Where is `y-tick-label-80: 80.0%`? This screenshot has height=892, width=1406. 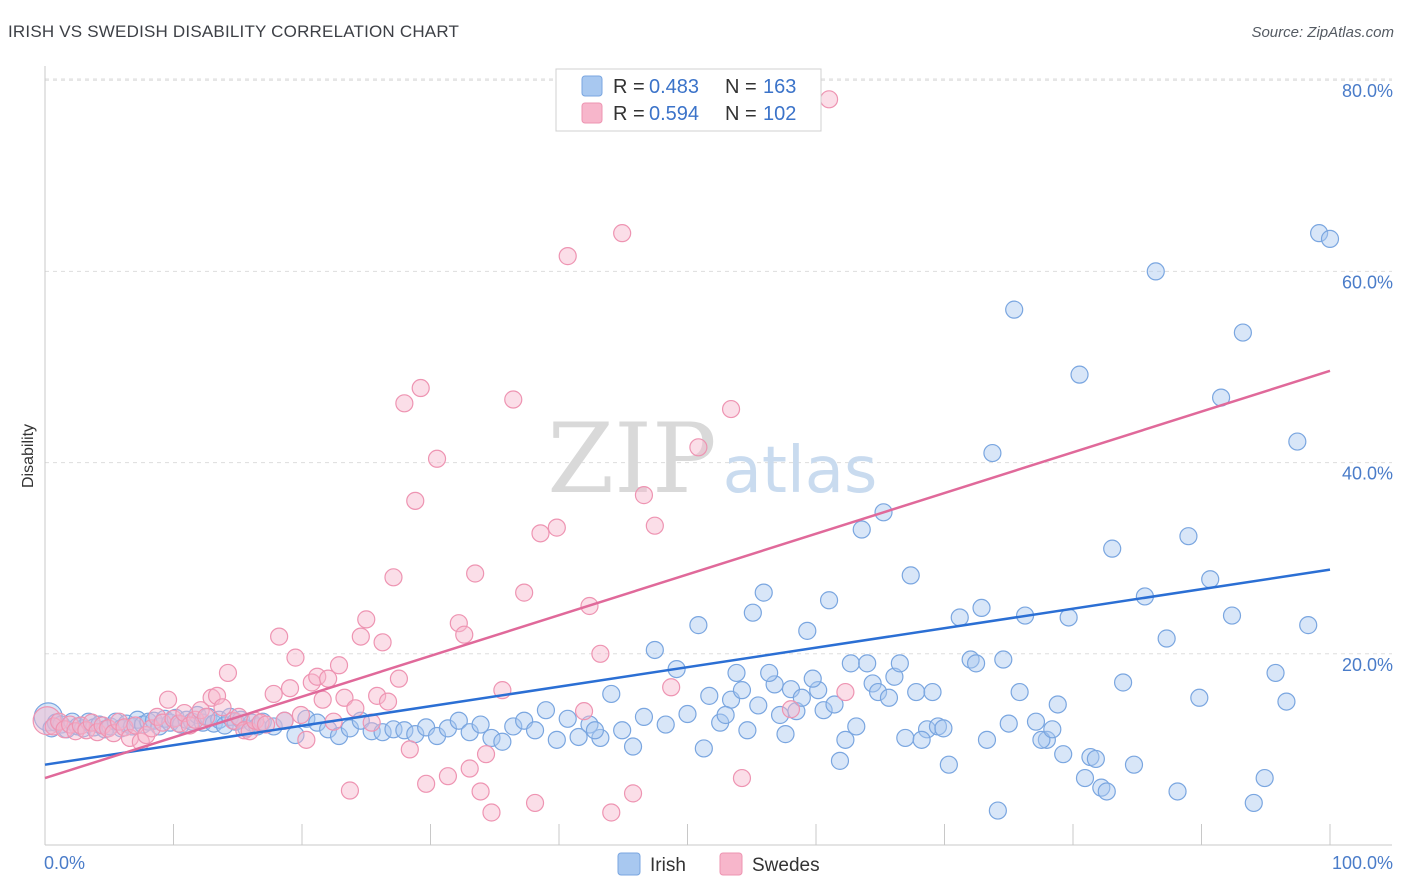 y-tick-label-80: 80.0% is located at coordinates (1367, 91).